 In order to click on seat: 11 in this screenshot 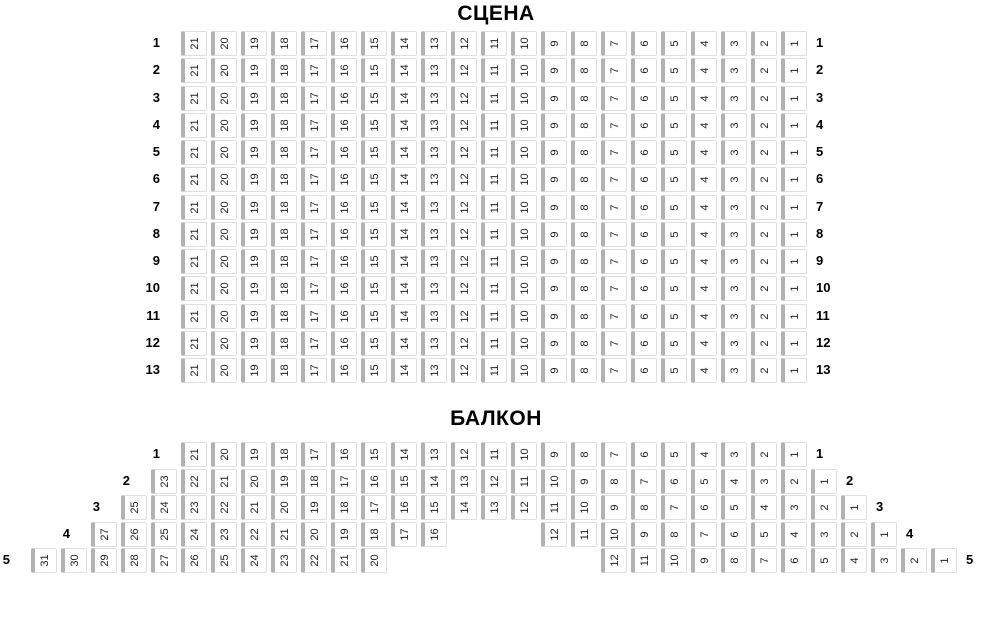, I will do `click(494, 98)`.